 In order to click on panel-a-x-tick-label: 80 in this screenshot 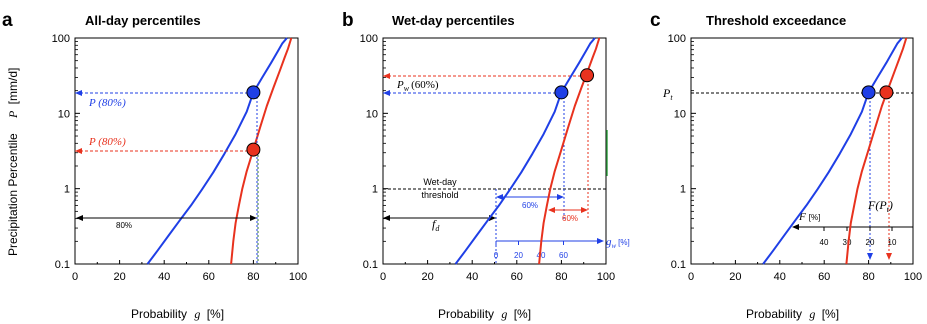, I will do `click(253, 277)`.